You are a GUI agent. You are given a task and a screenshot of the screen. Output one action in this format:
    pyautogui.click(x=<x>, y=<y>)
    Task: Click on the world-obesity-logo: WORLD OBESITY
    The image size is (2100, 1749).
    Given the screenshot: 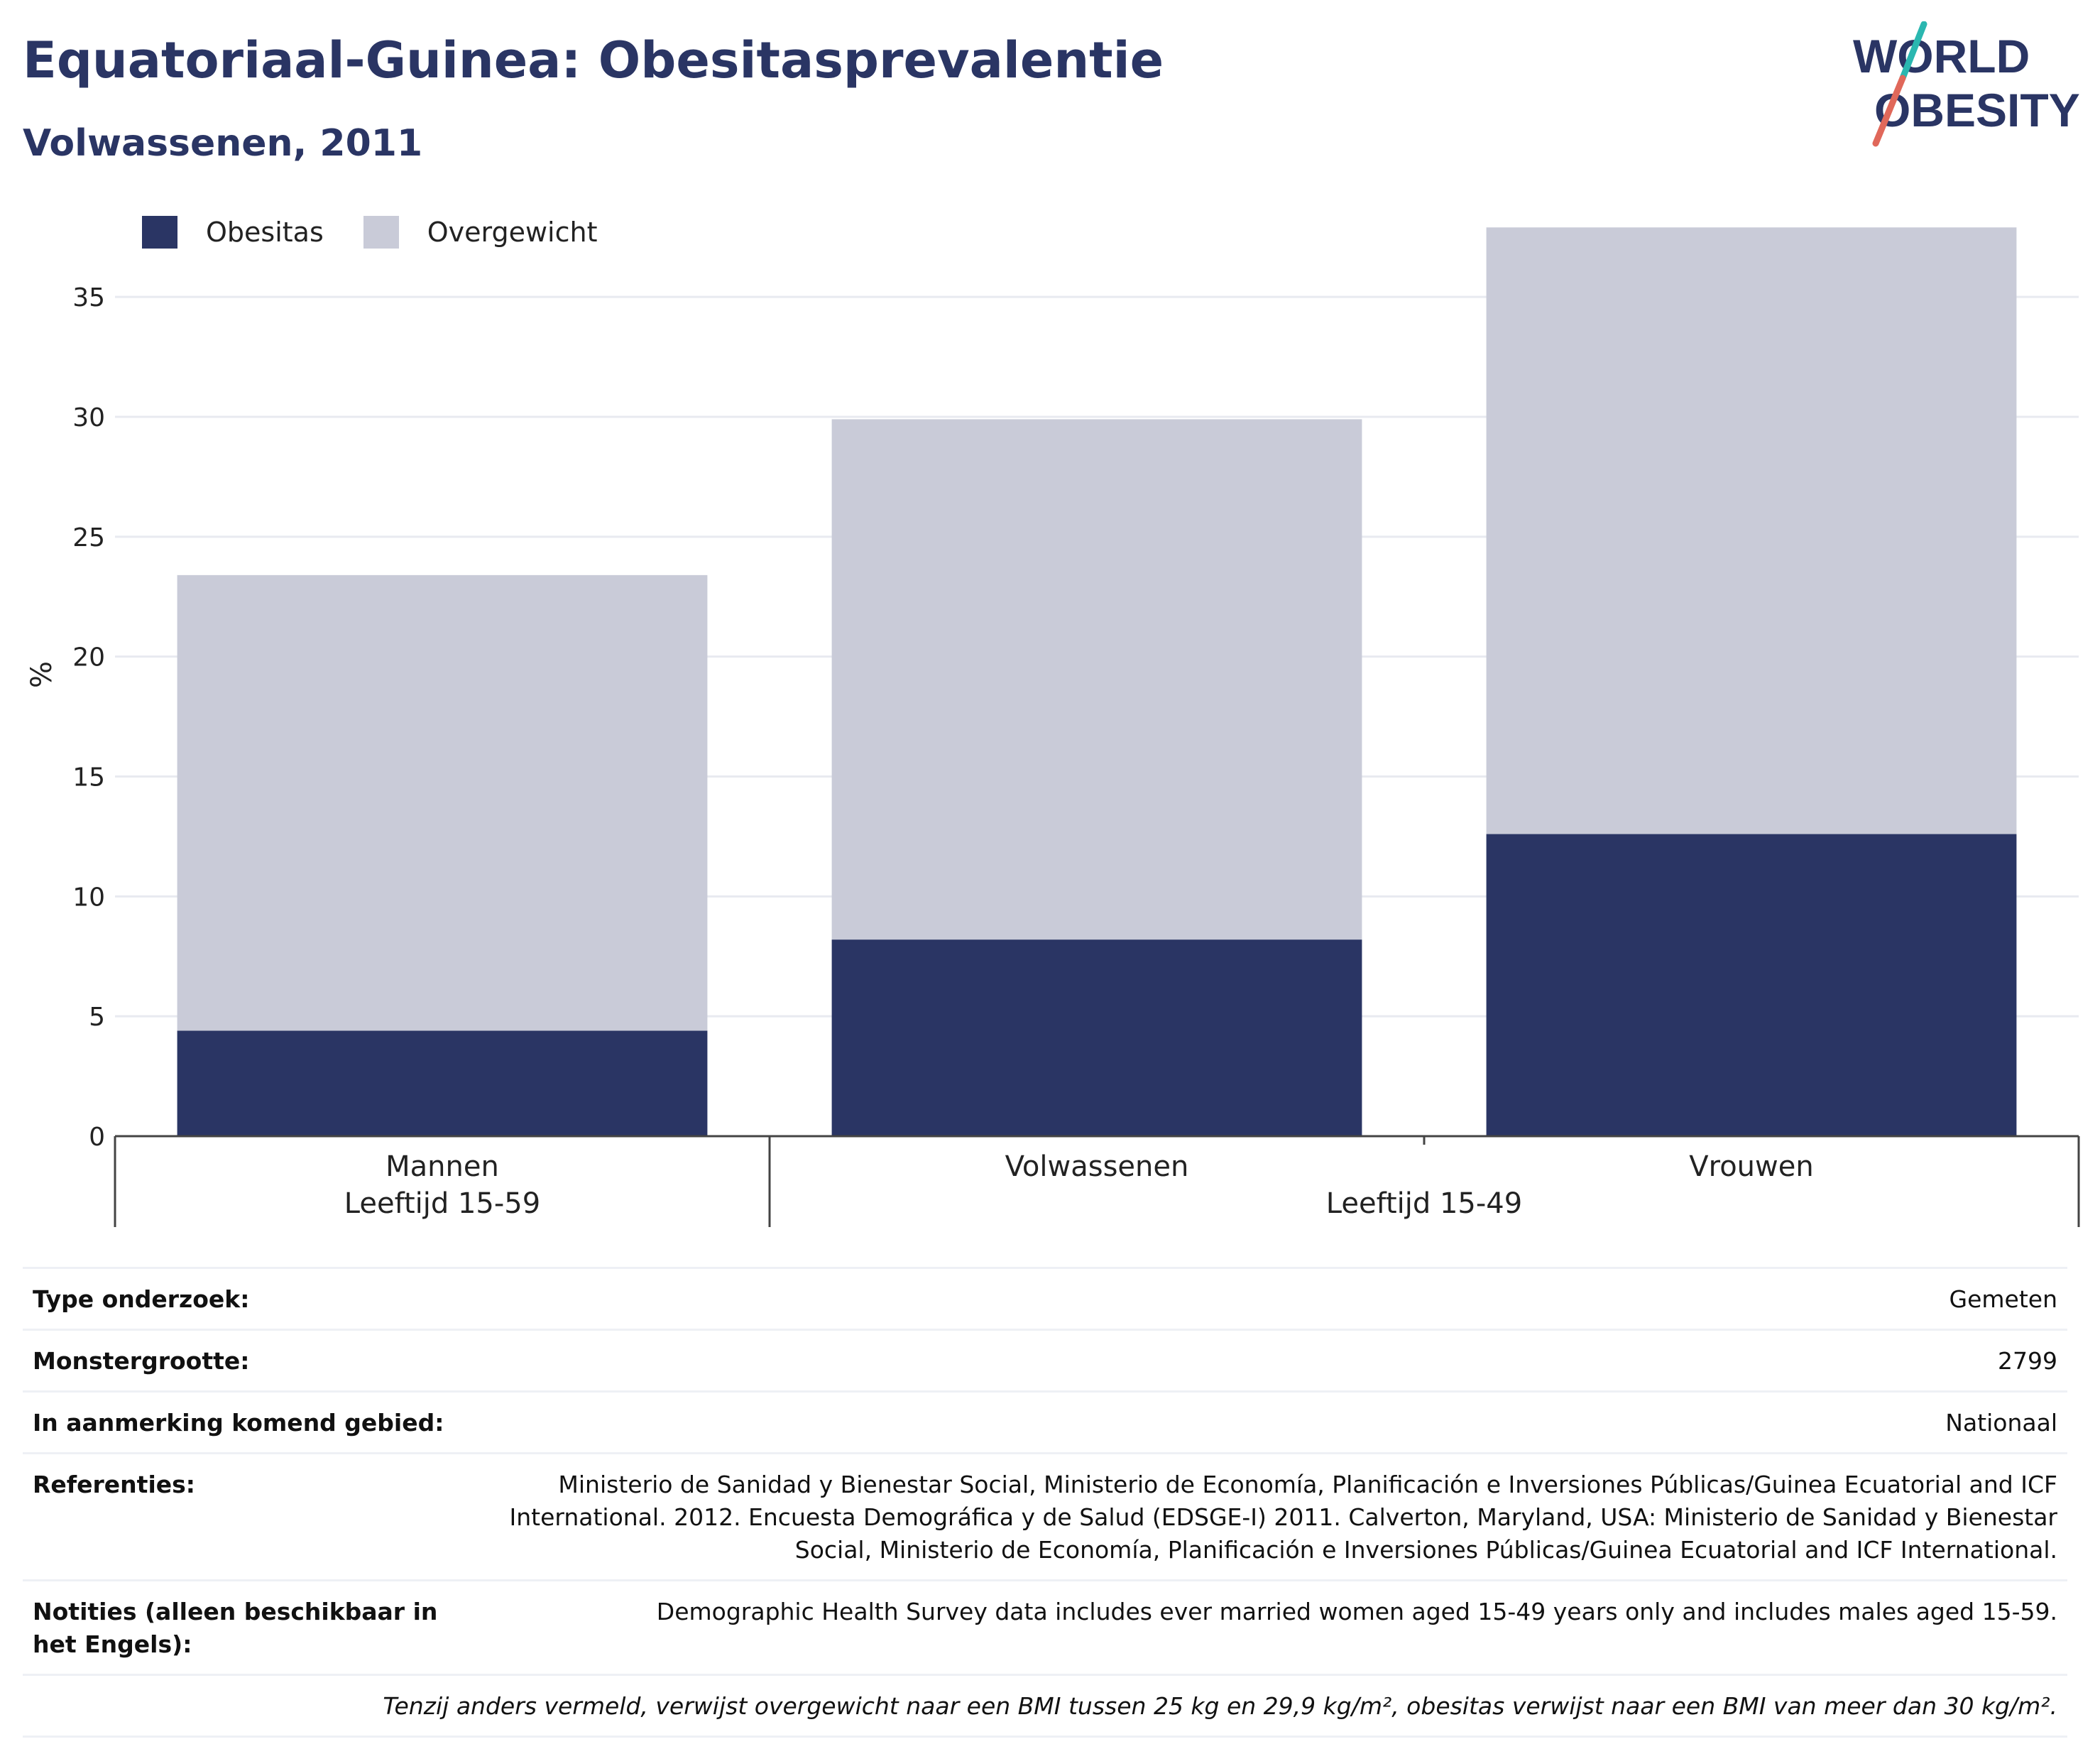 What is the action you would take?
    pyautogui.click(x=1966, y=84)
    